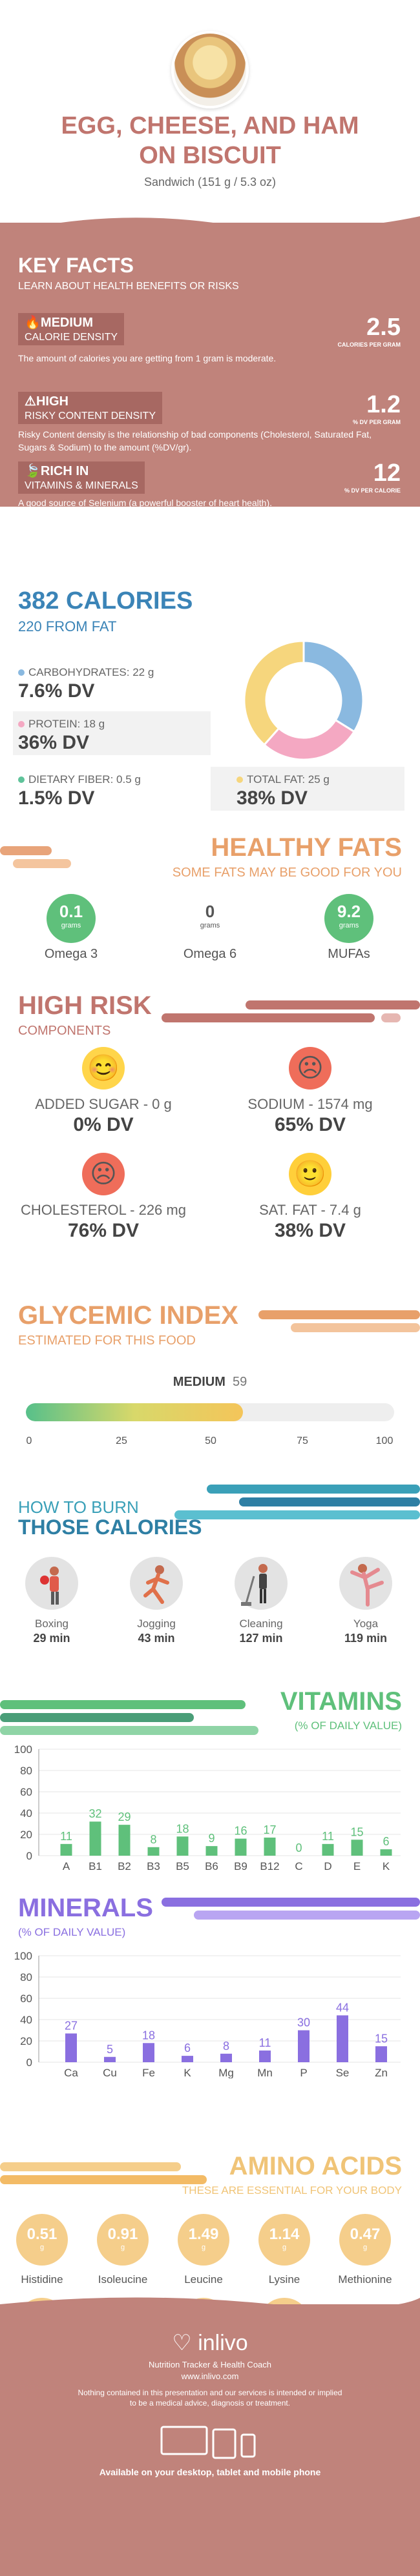 This screenshot has width=420, height=2576. What do you see at coordinates (188, 2059) in the screenshot?
I see `bar-K` at bounding box center [188, 2059].